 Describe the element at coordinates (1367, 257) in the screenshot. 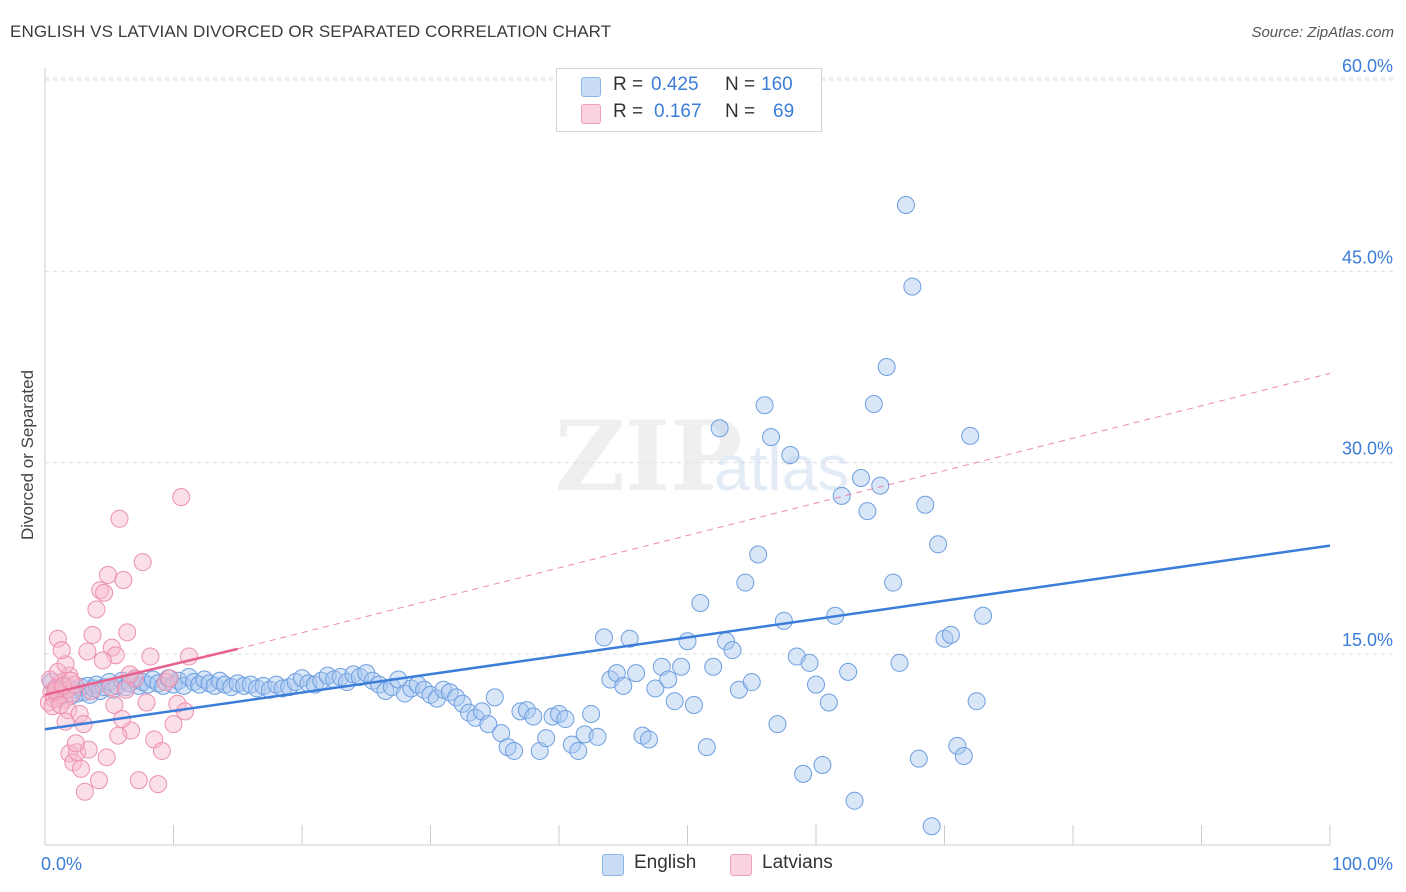

I see `y-tick-label: 45.0%` at that location.